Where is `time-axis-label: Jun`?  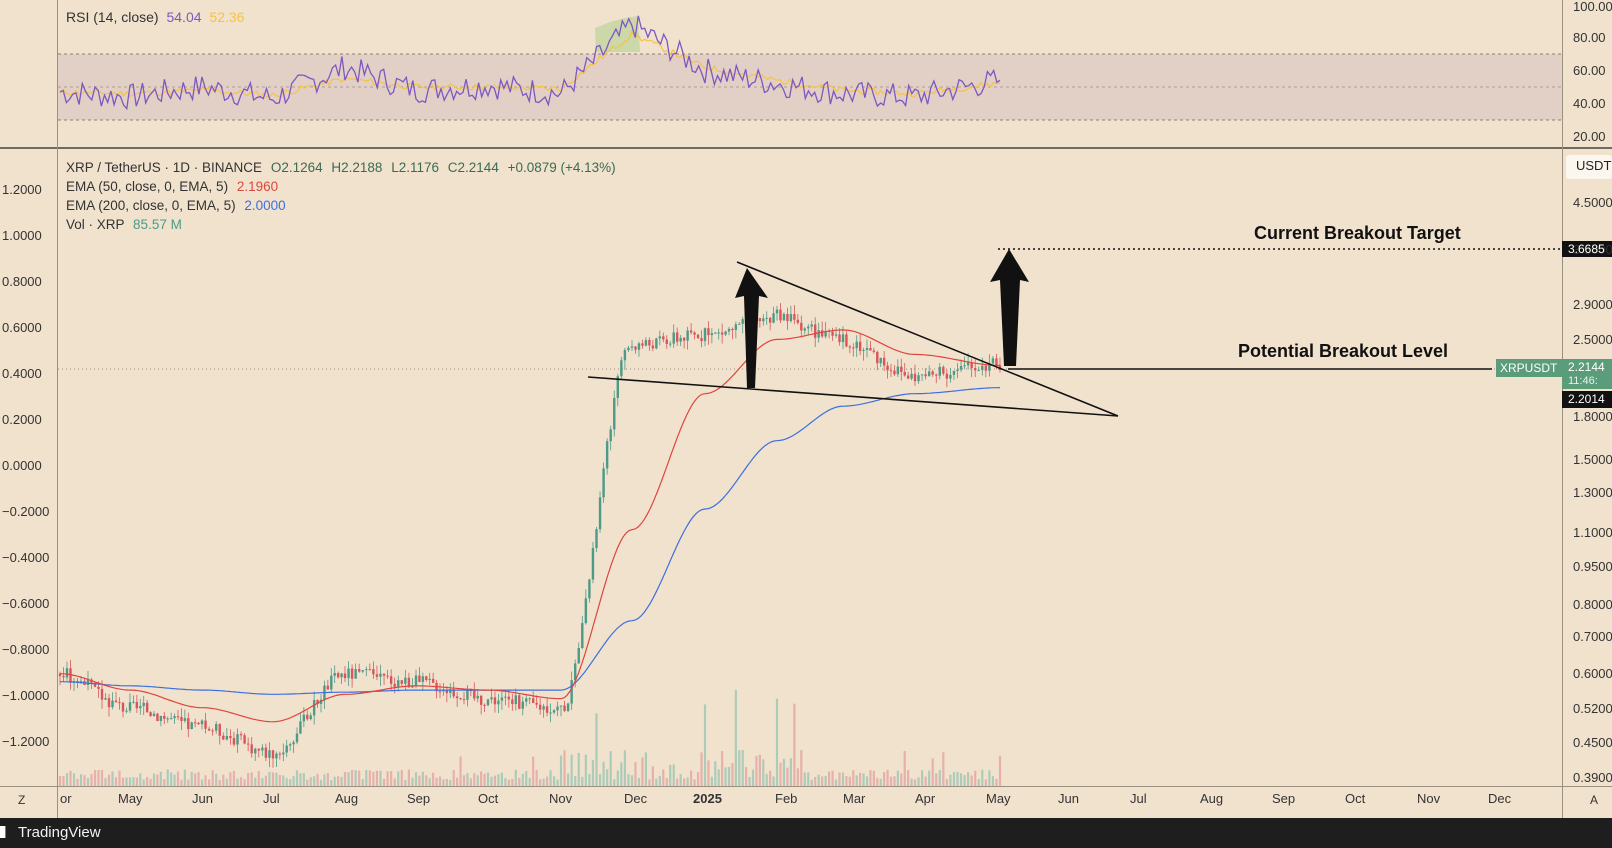 time-axis-label: Jun is located at coordinates (202, 798).